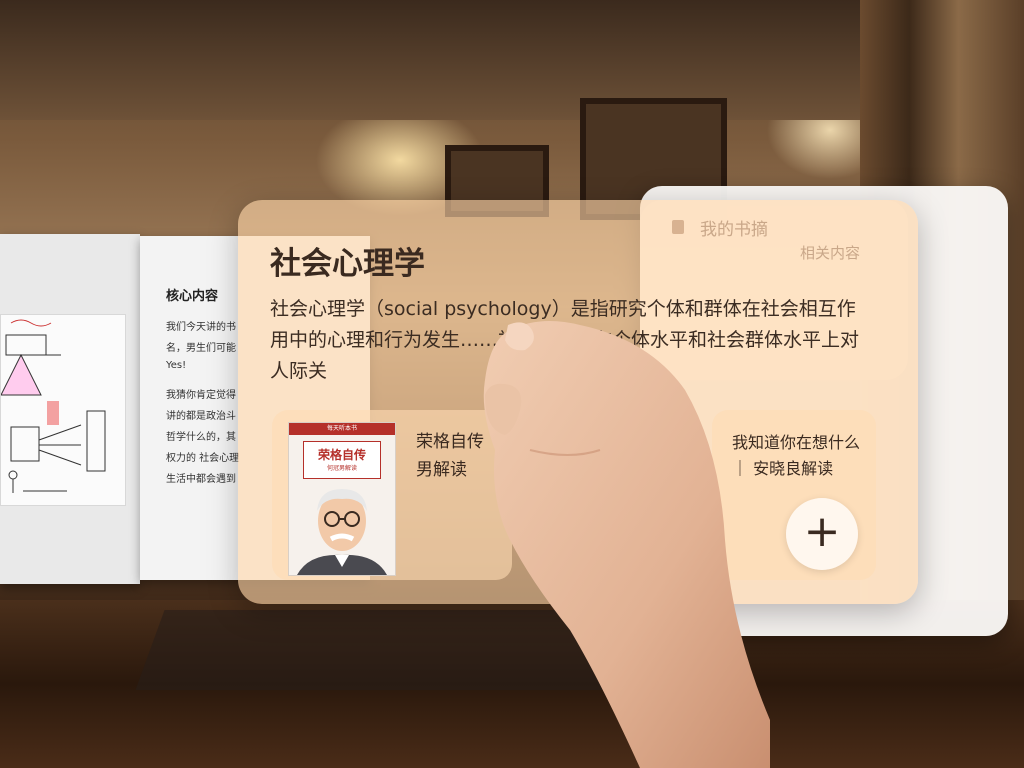  Describe the element at coordinates (201, 416) in the screenshot. I see `core-line: 讲的都是政治斗` at that location.